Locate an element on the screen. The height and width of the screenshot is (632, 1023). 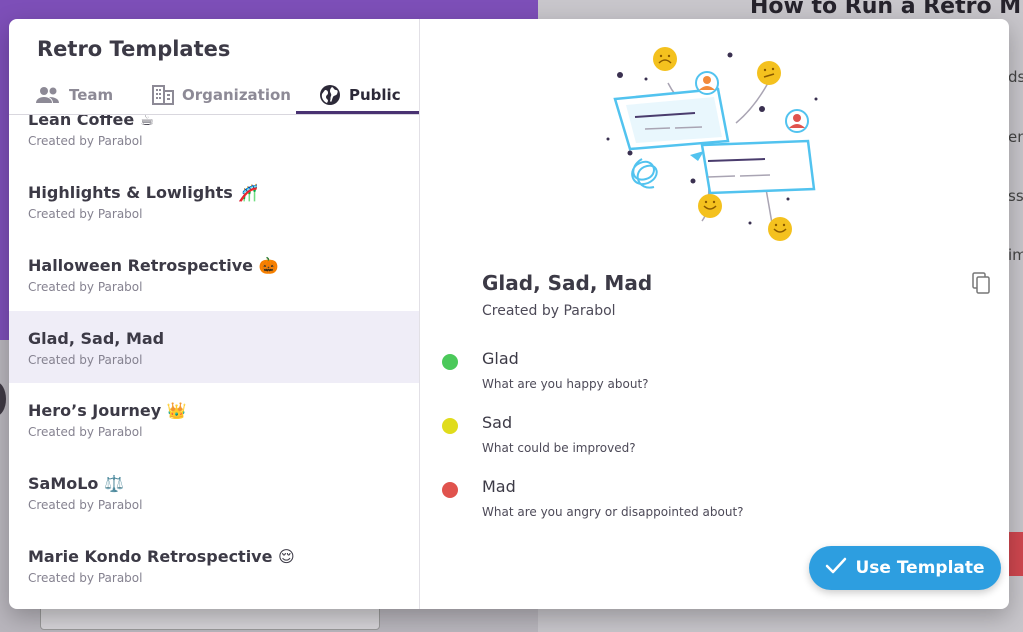
tab-organization: Organization is located at coordinates (221, 95).